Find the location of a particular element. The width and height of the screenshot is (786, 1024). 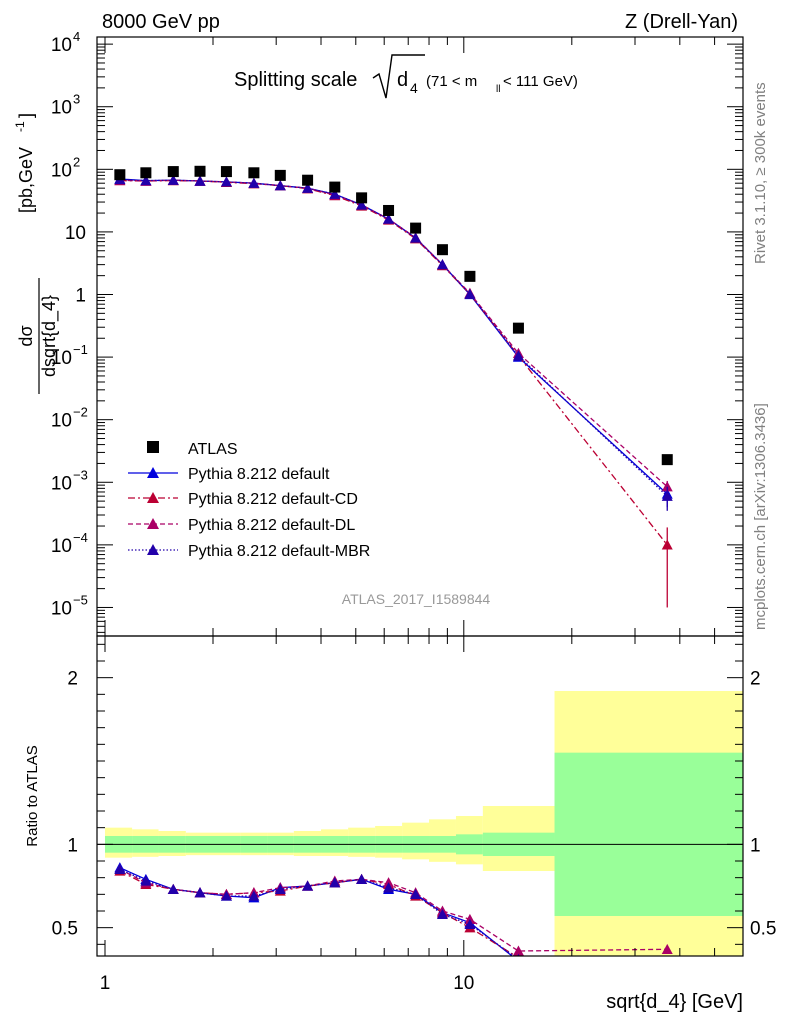

band-inner-bin is located at coordinates (648, 834).